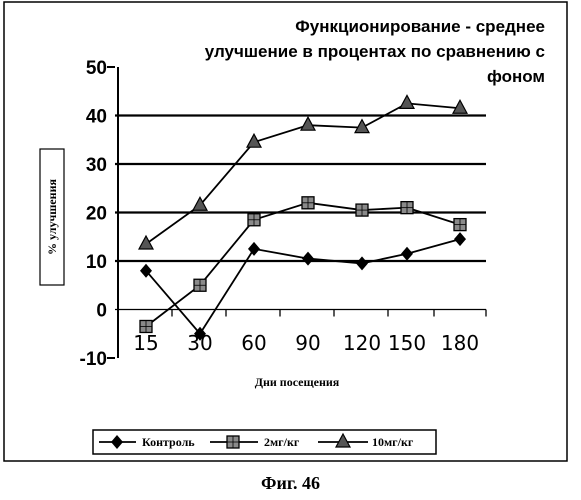 This screenshot has width=581, height=500. What do you see at coordinates (375, 51) in the screenshot?
I see `chart-title-line-2: улучшение в процентах по сравнению с` at bounding box center [375, 51].